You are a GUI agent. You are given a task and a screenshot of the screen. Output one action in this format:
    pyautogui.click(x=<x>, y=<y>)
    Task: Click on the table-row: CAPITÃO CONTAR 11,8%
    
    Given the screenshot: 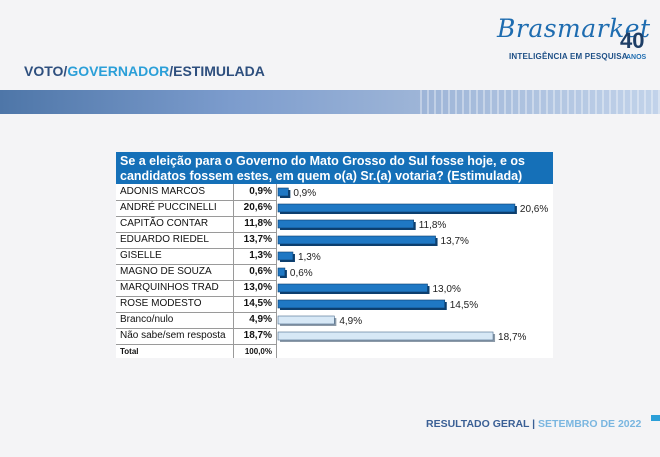 What is the action you would take?
    pyautogui.click(x=196, y=224)
    